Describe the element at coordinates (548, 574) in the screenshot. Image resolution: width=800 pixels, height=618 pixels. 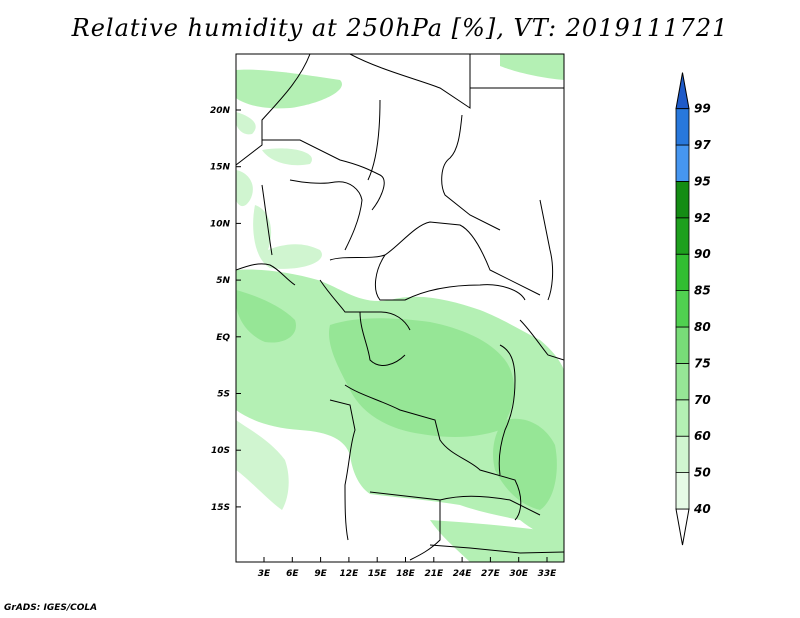
I see `lon-label: 33E` at that location.